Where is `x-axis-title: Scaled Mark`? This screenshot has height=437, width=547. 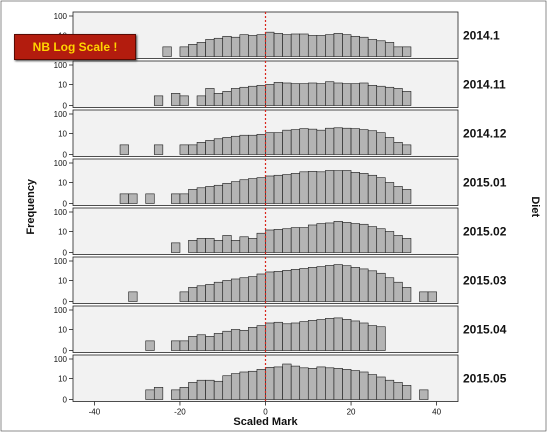 x-axis-title: Scaled Mark is located at coordinates (265, 422).